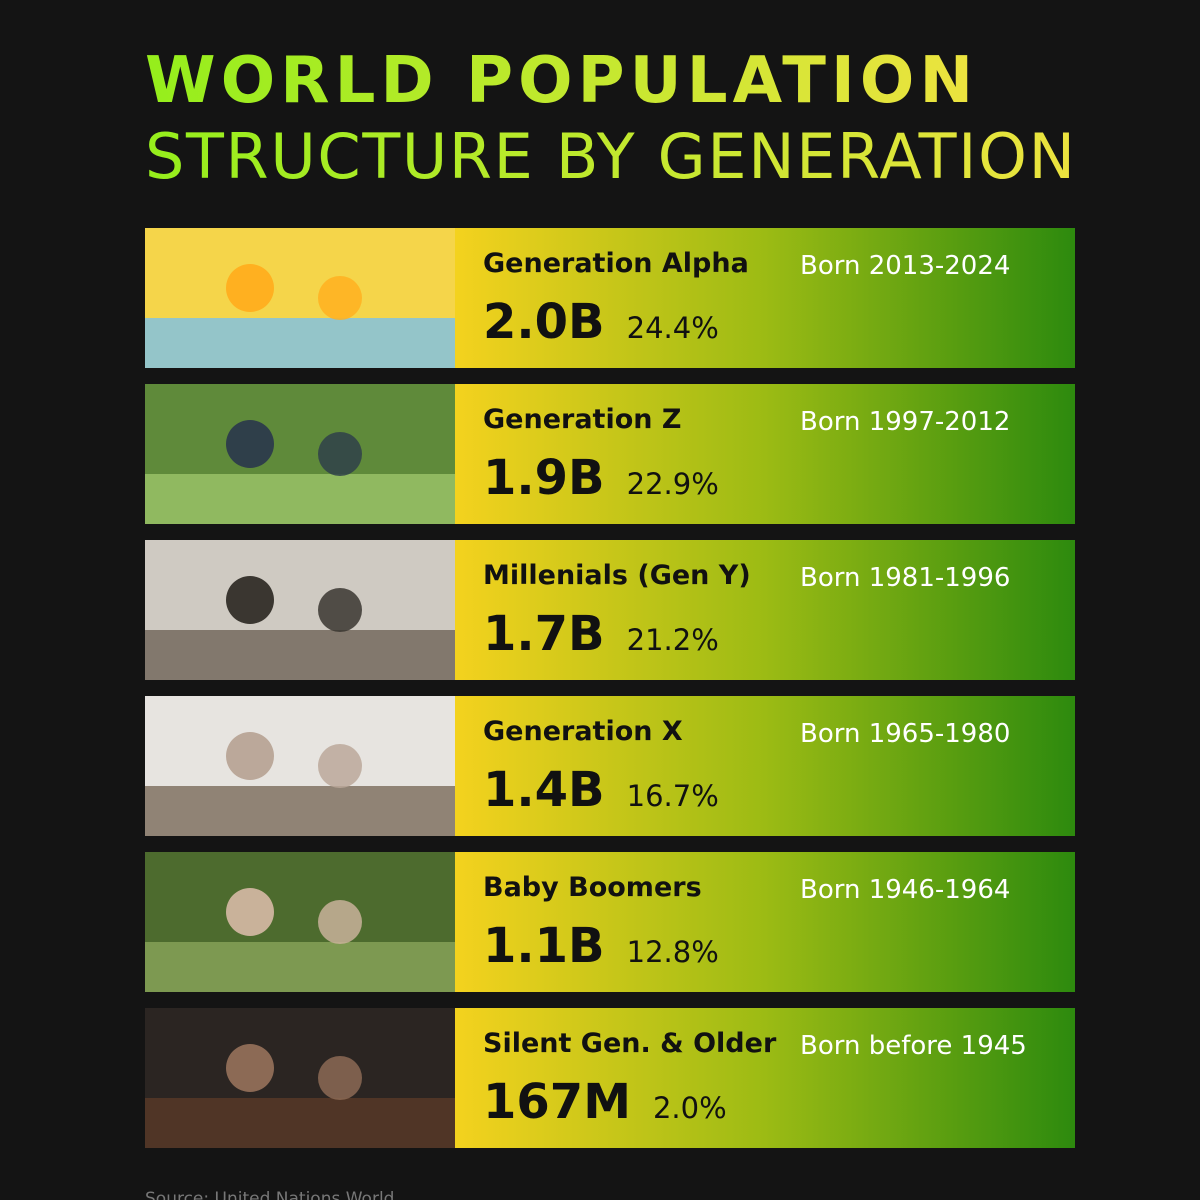 The width and height of the screenshot is (1200, 1200). I want to click on generation-name: Generation Alpha, so click(616, 263).